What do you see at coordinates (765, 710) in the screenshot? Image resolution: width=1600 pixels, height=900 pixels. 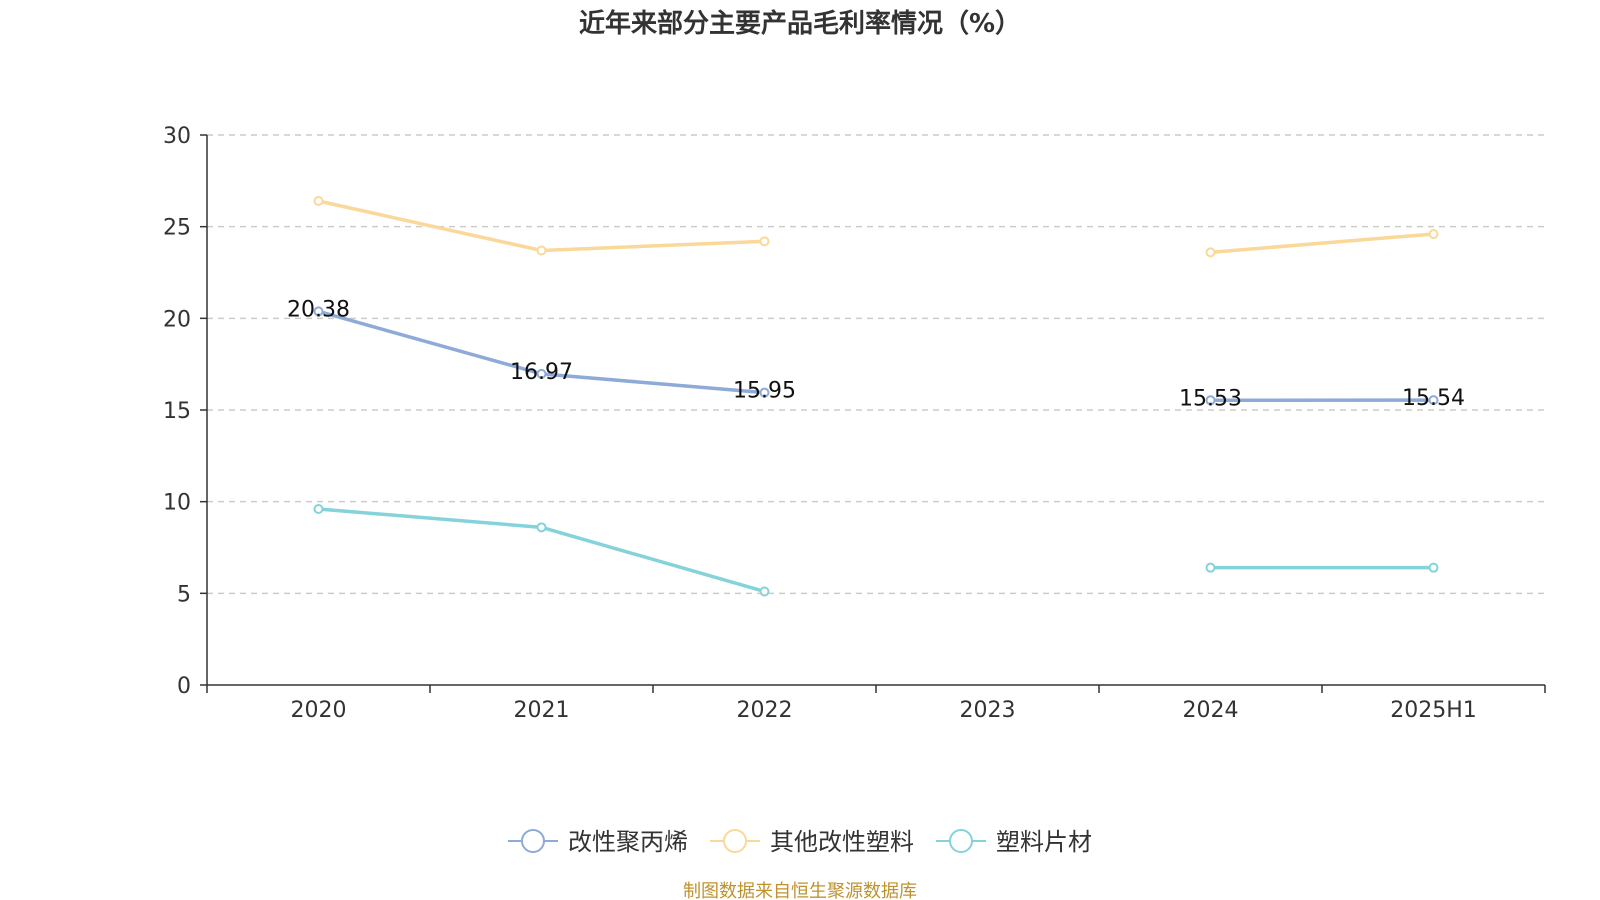 I see `x-tick-label: 2022` at bounding box center [765, 710].